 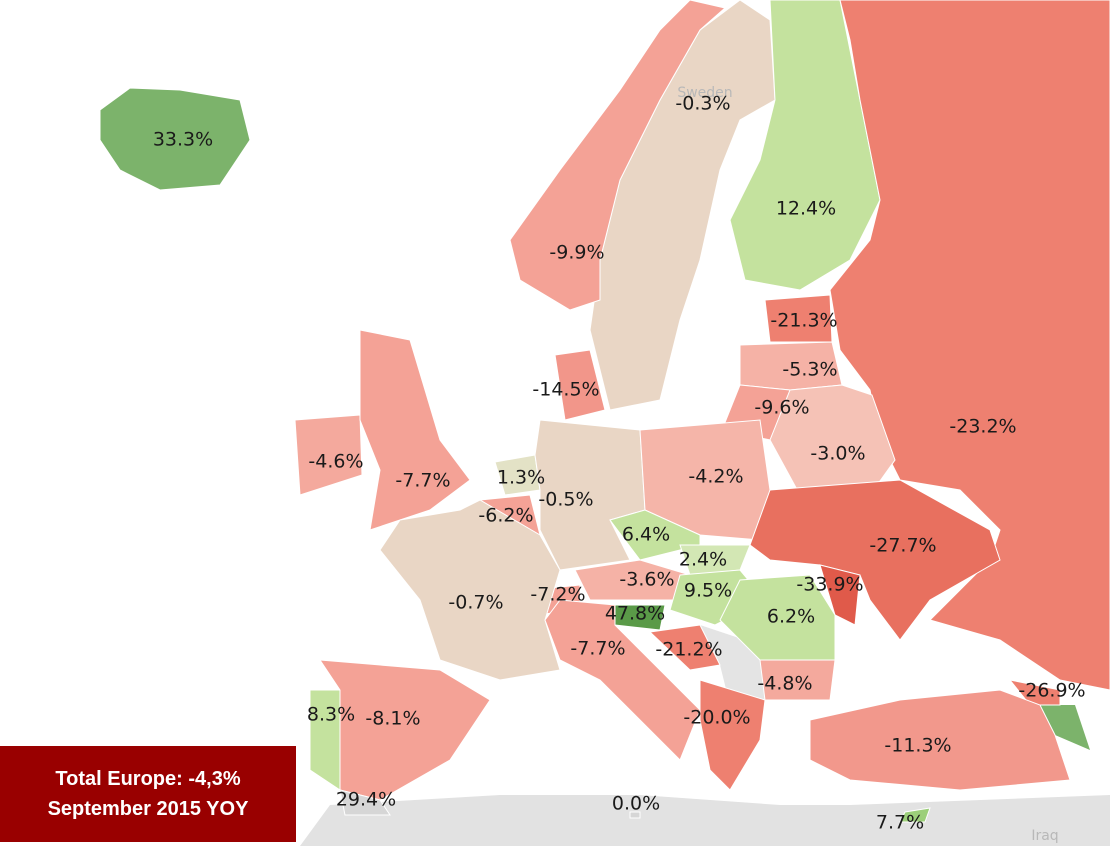 What do you see at coordinates (982, 427) in the screenshot?
I see `country-value-label: -23.2%` at bounding box center [982, 427].